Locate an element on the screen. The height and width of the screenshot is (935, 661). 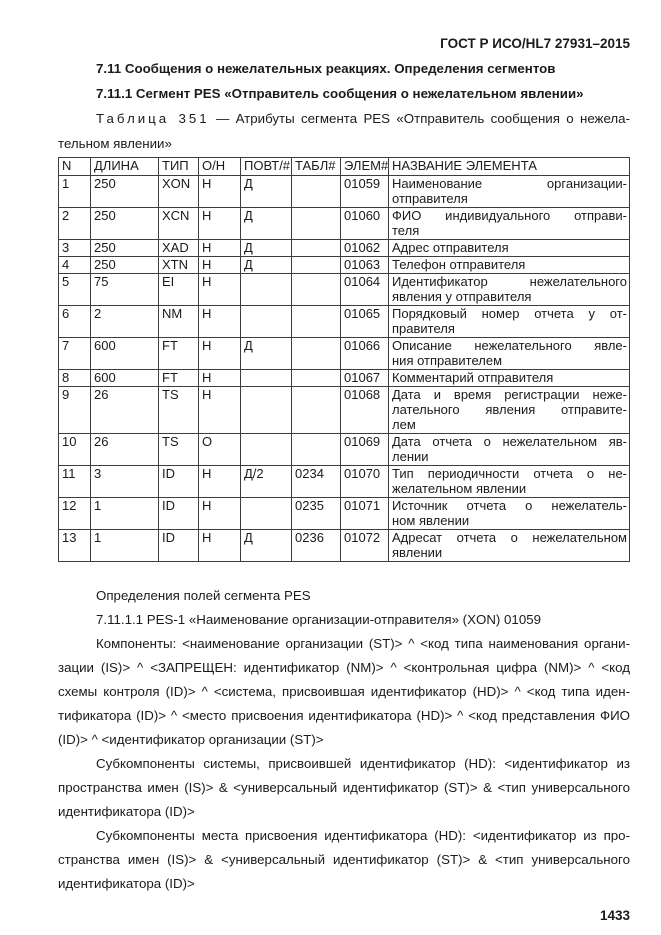
element-name-line: Телефон отправителя is located at coordinates (459, 265).